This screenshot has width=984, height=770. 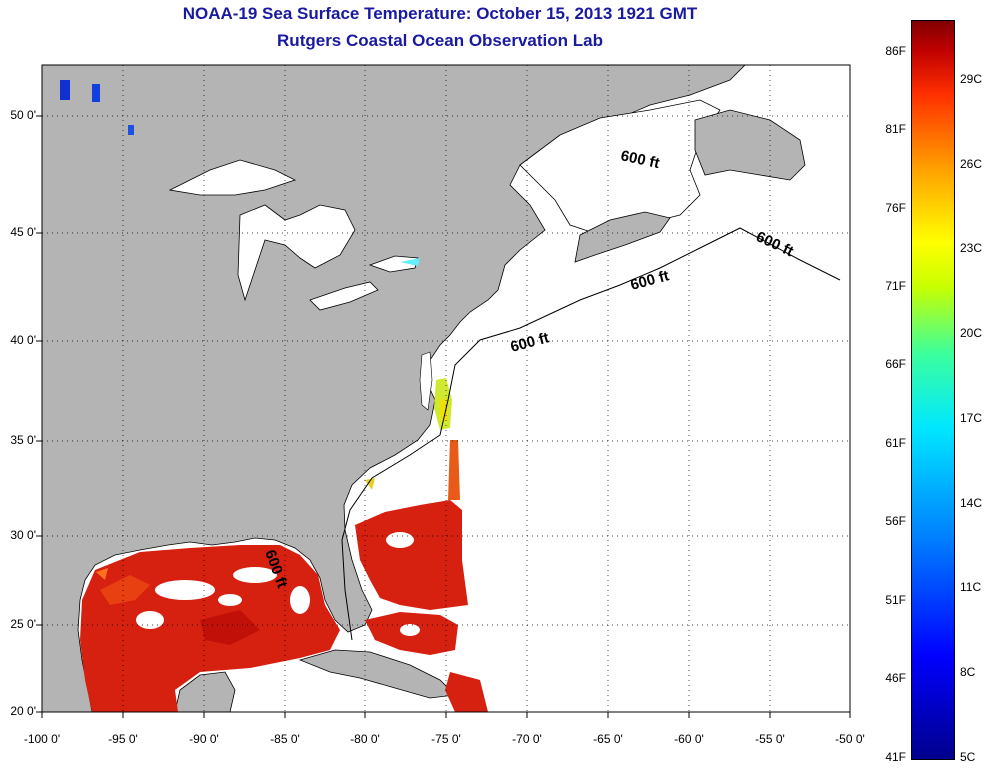 I want to click on colorbar-c-label: 23C, so click(x=971, y=248).